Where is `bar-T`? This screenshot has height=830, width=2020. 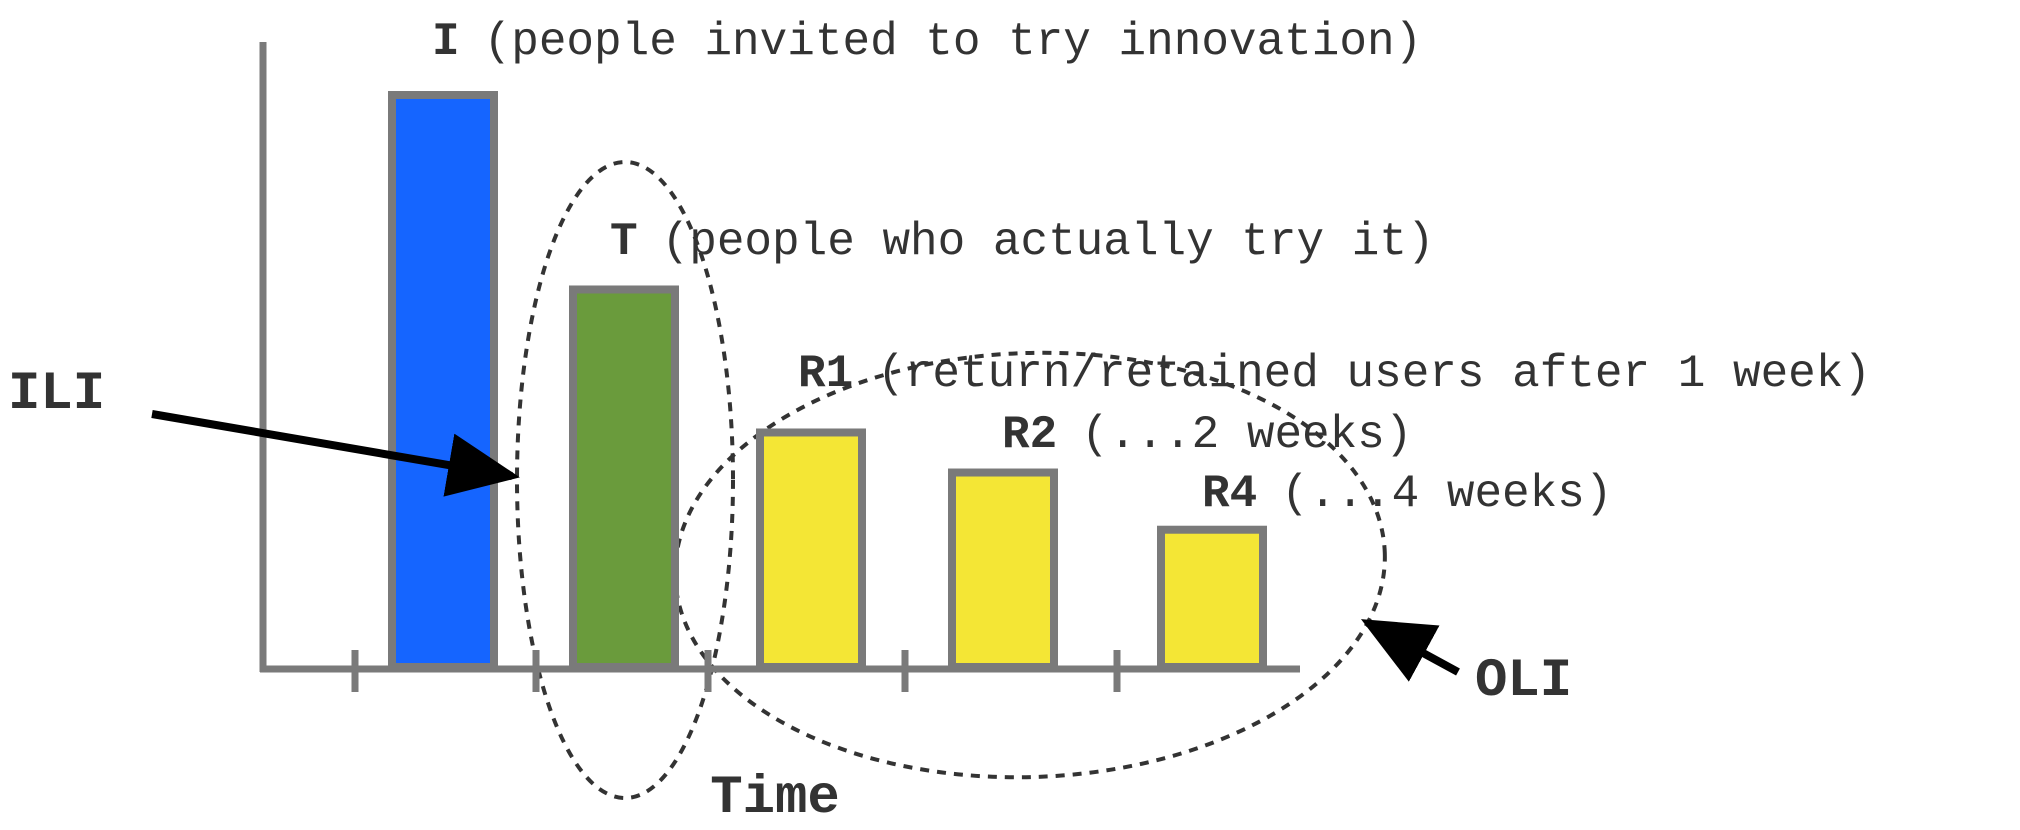
bar-T is located at coordinates (624, 478).